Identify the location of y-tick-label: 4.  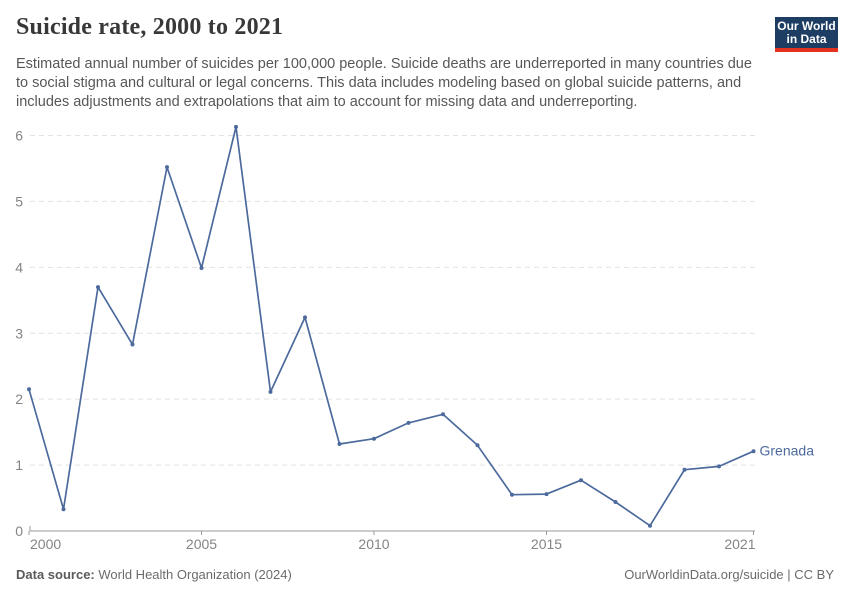
(19, 267).